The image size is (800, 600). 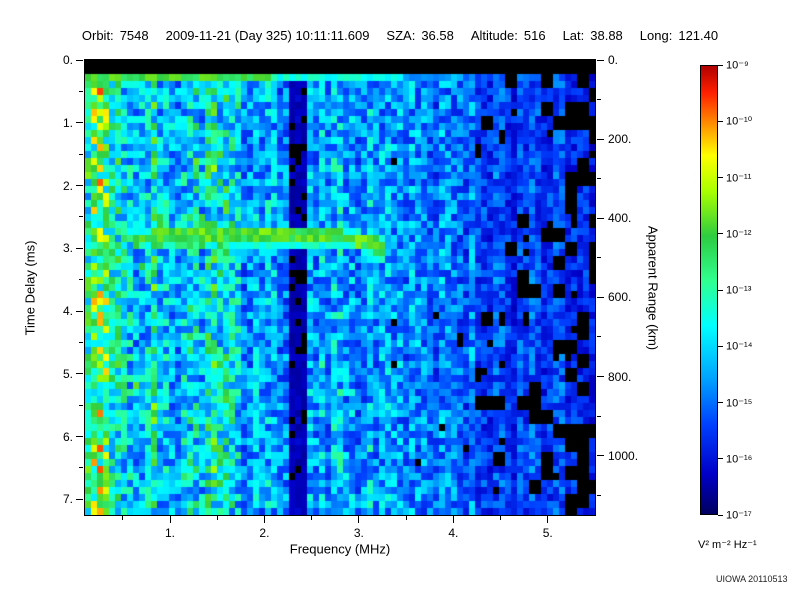 What do you see at coordinates (30, 288) in the screenshot?
I see `y-axis-label-left: Time Delay (ms)` at bounding box center [30, 288].